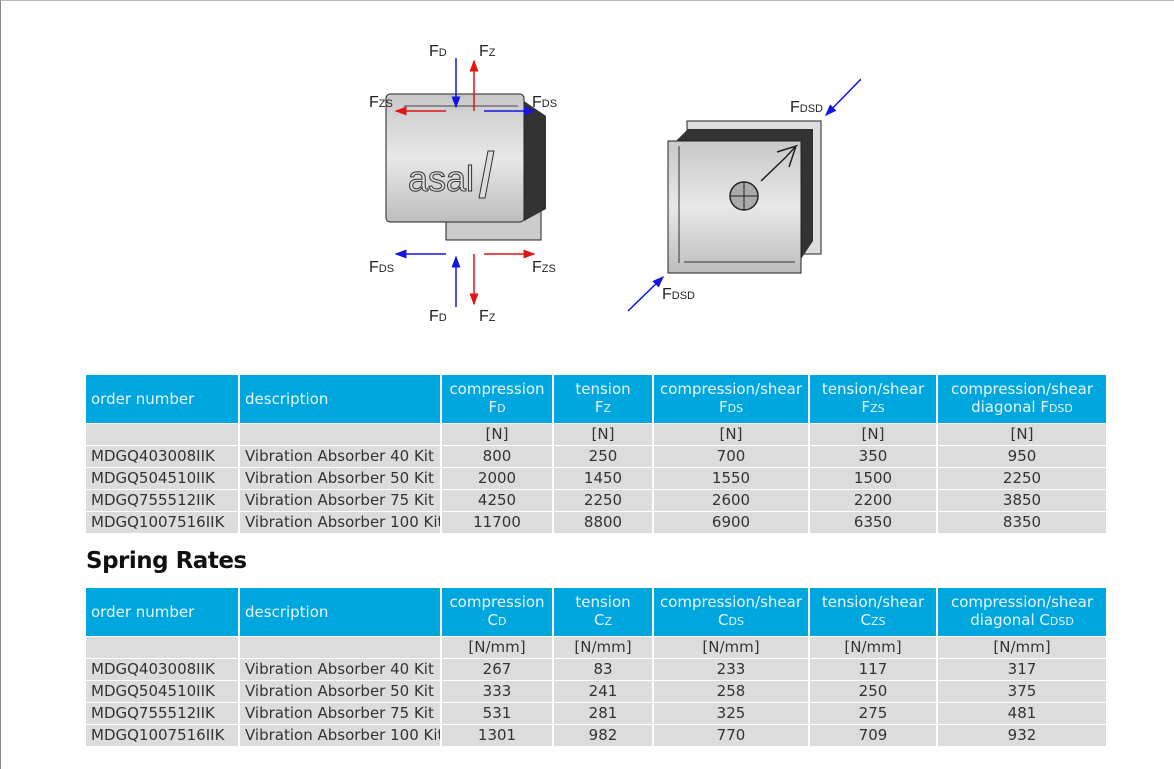  Describe the element at coordinates (842, 97) in the screenshot. I see `fdsd-arrow-top` at that location.